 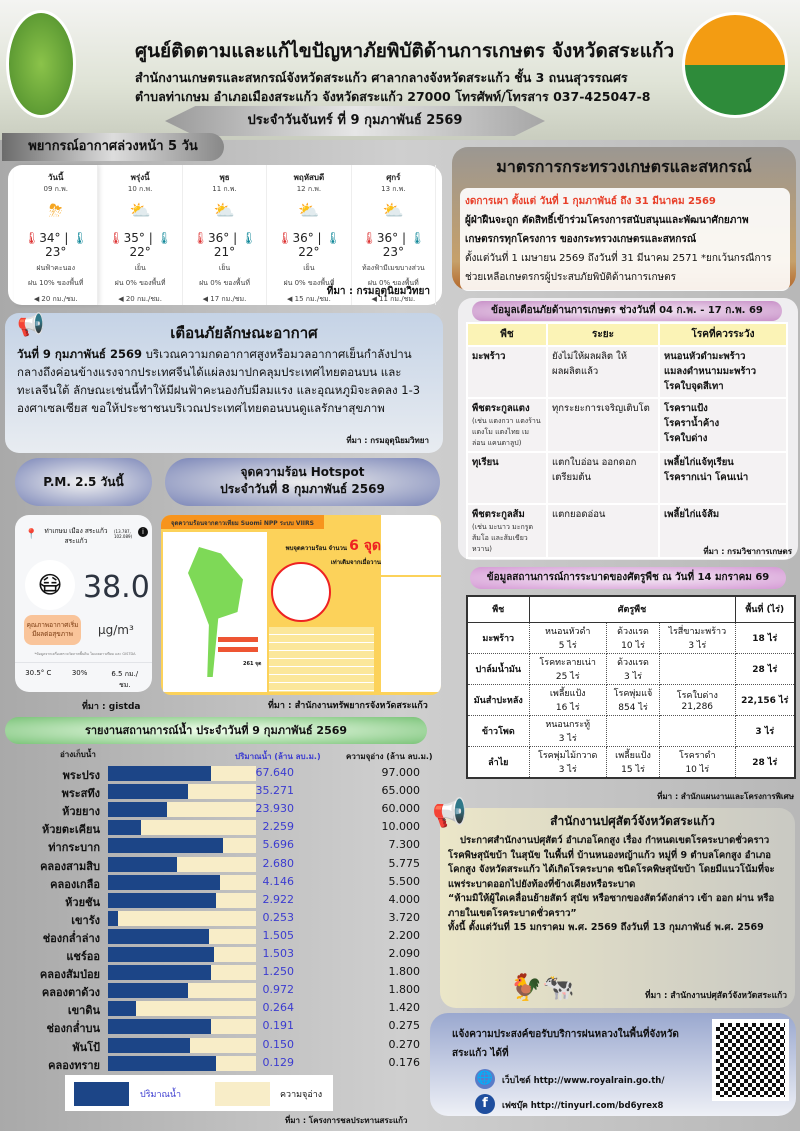 I want to click on pm25-title: P.M. 2.5 วันนี้, so click(x=83, y=482).